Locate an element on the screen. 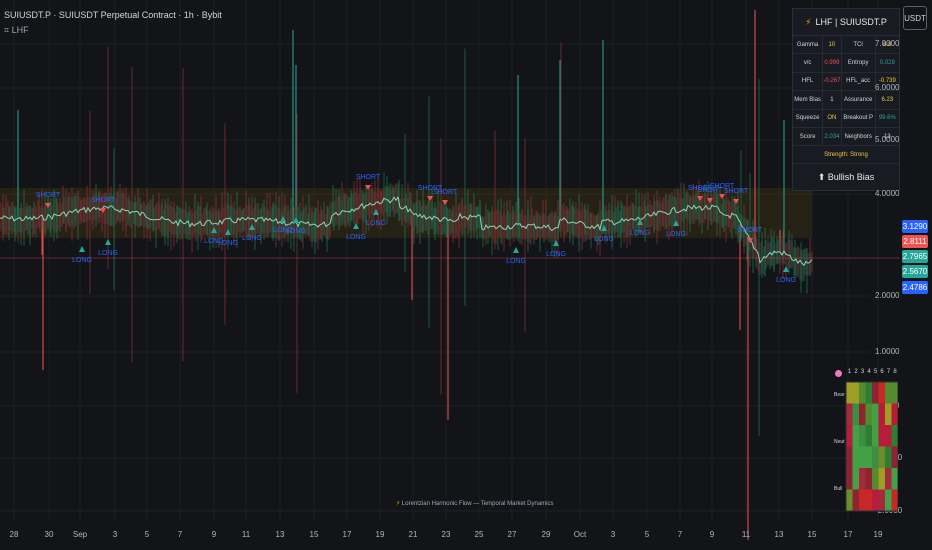 This screenshot has height=550, width=932. x-tick-label: 17 is located at coordinates (347, 534).